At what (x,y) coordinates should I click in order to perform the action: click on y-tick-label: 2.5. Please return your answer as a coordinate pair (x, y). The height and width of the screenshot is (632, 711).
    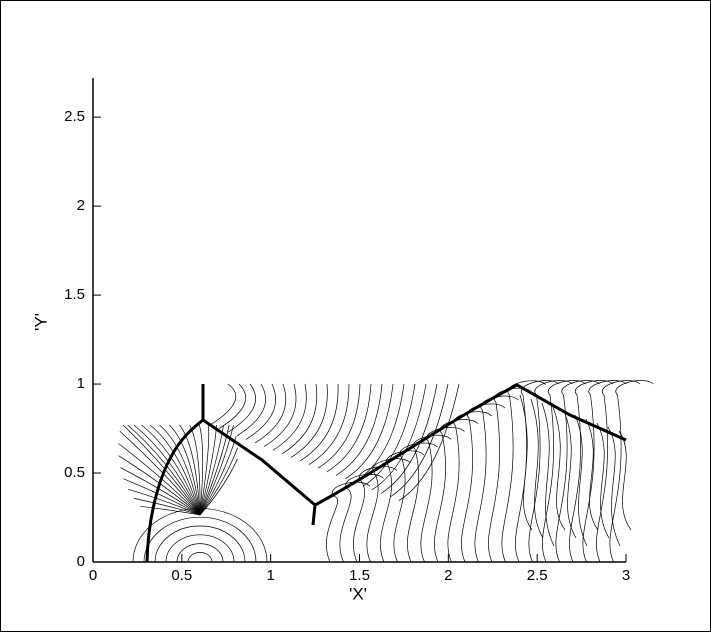
    Looking at the image, I should click on (74, 116).